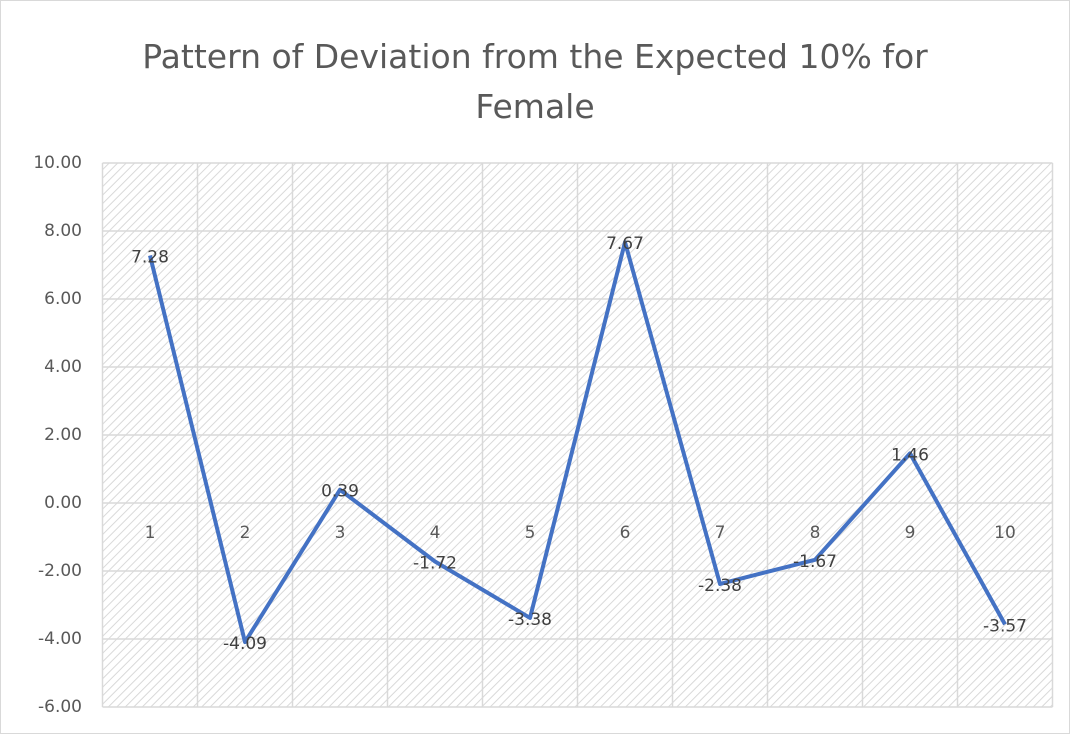  Describe the element at coordinates (63, 435) in the screenshot. I see `y-tick-label: 2.00` at that location.